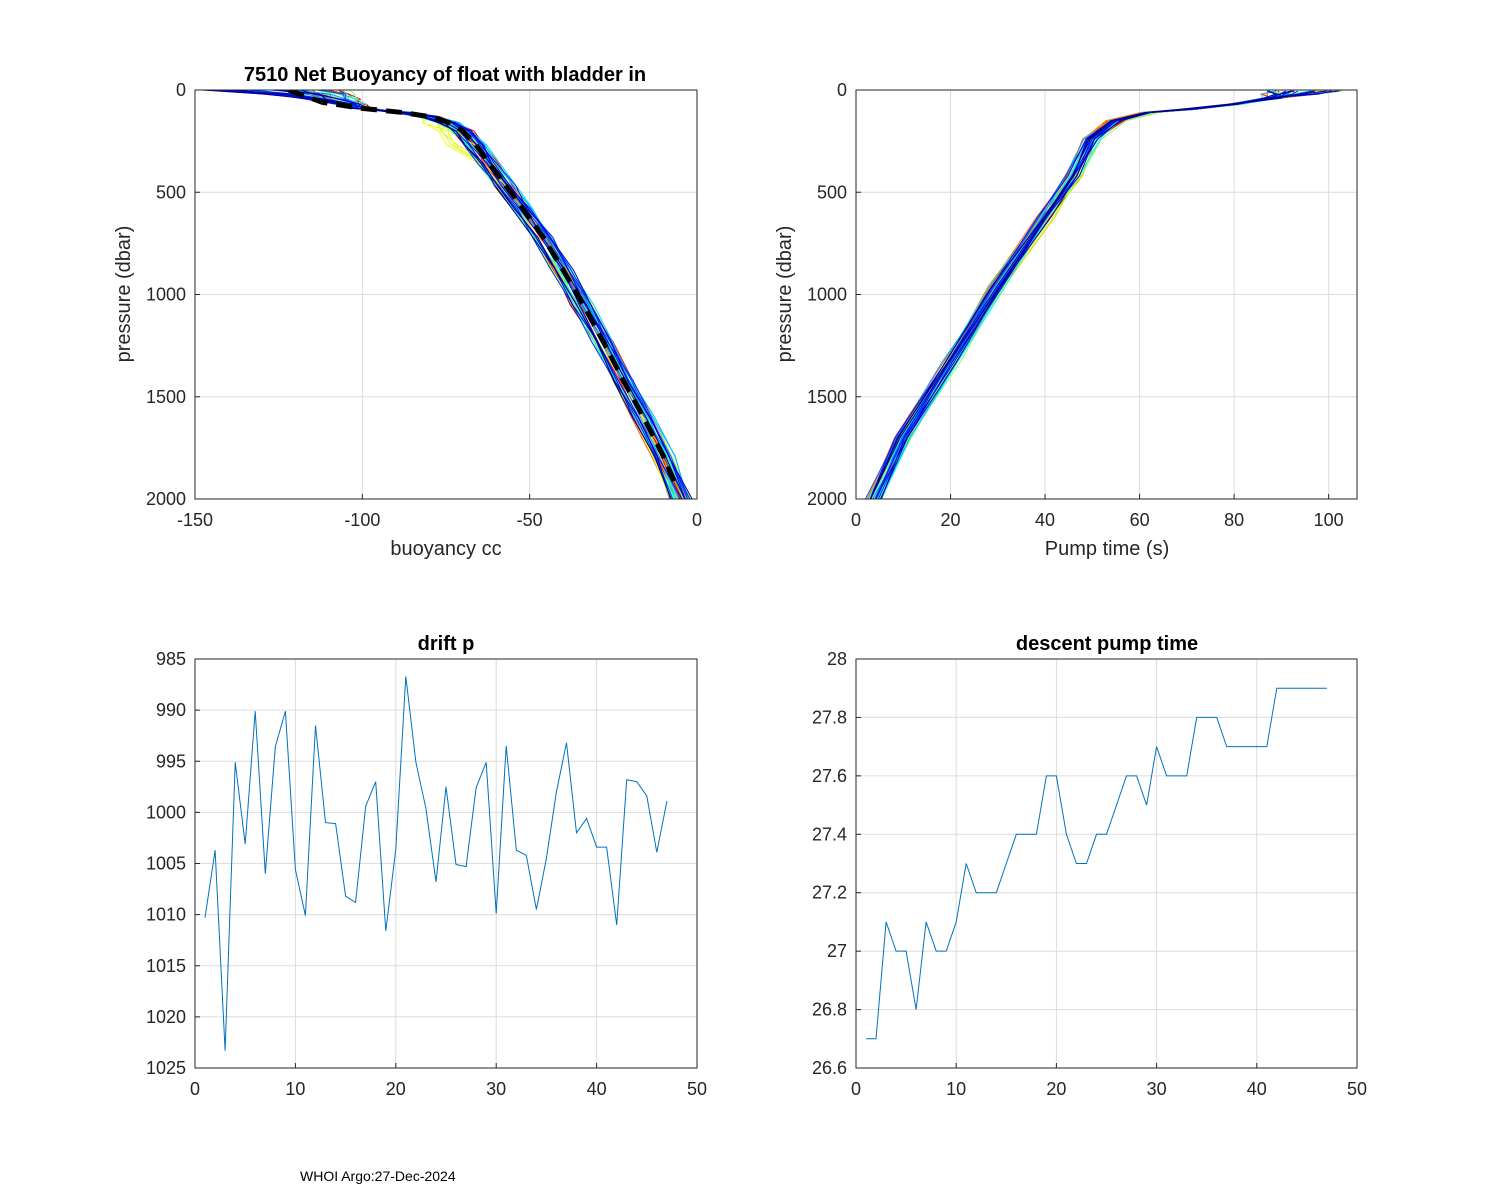 Image resolution: width=1500 pixels, height=1200 pixels. Describe the element at coordinates (1107, 549) in the screenshot. I see `pumptime-xlabel: Pump time (s)` at that location.